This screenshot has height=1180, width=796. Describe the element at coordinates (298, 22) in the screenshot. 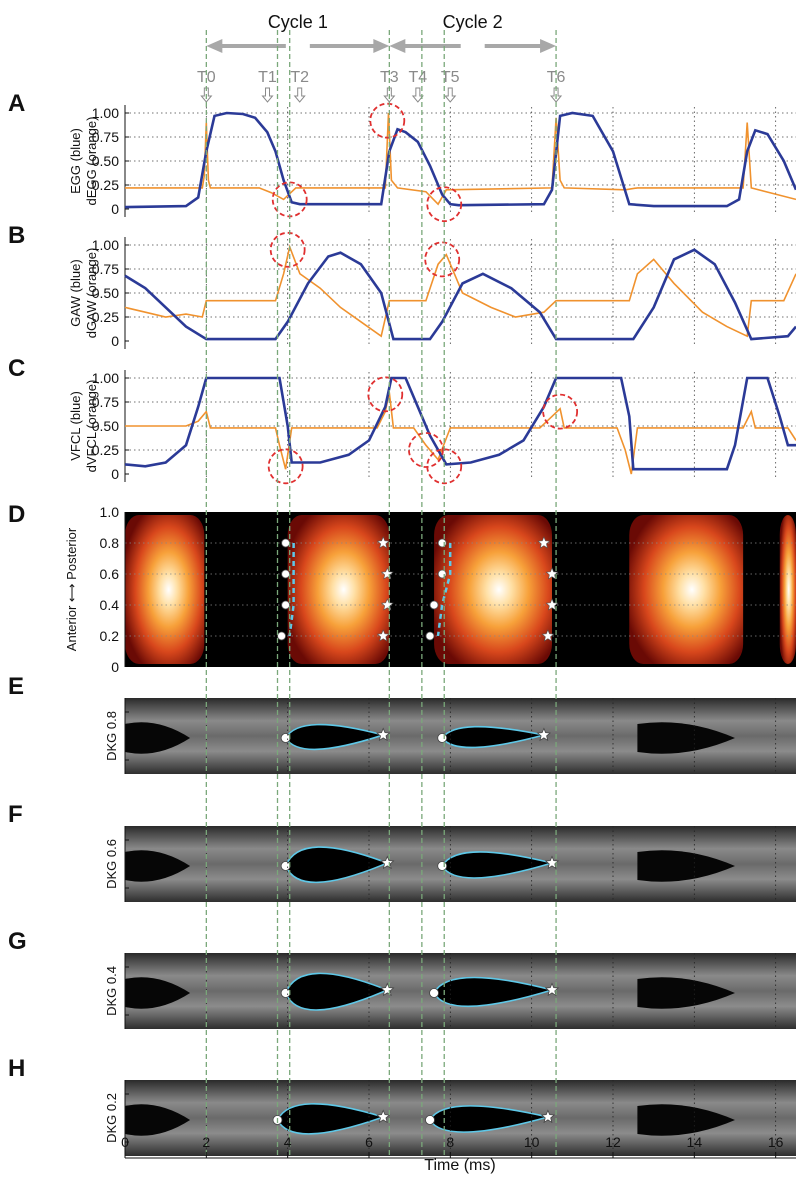

I see `cycle-label: Cycle 1` at that location.